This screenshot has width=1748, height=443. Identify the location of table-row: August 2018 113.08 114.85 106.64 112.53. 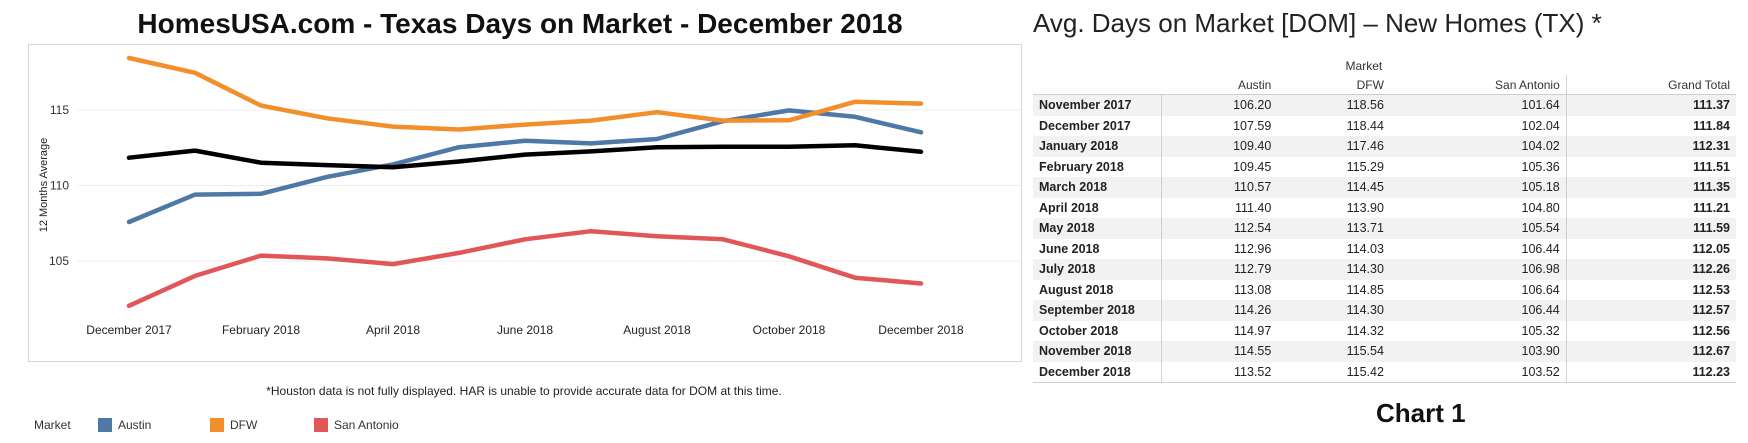
(1384, 289).